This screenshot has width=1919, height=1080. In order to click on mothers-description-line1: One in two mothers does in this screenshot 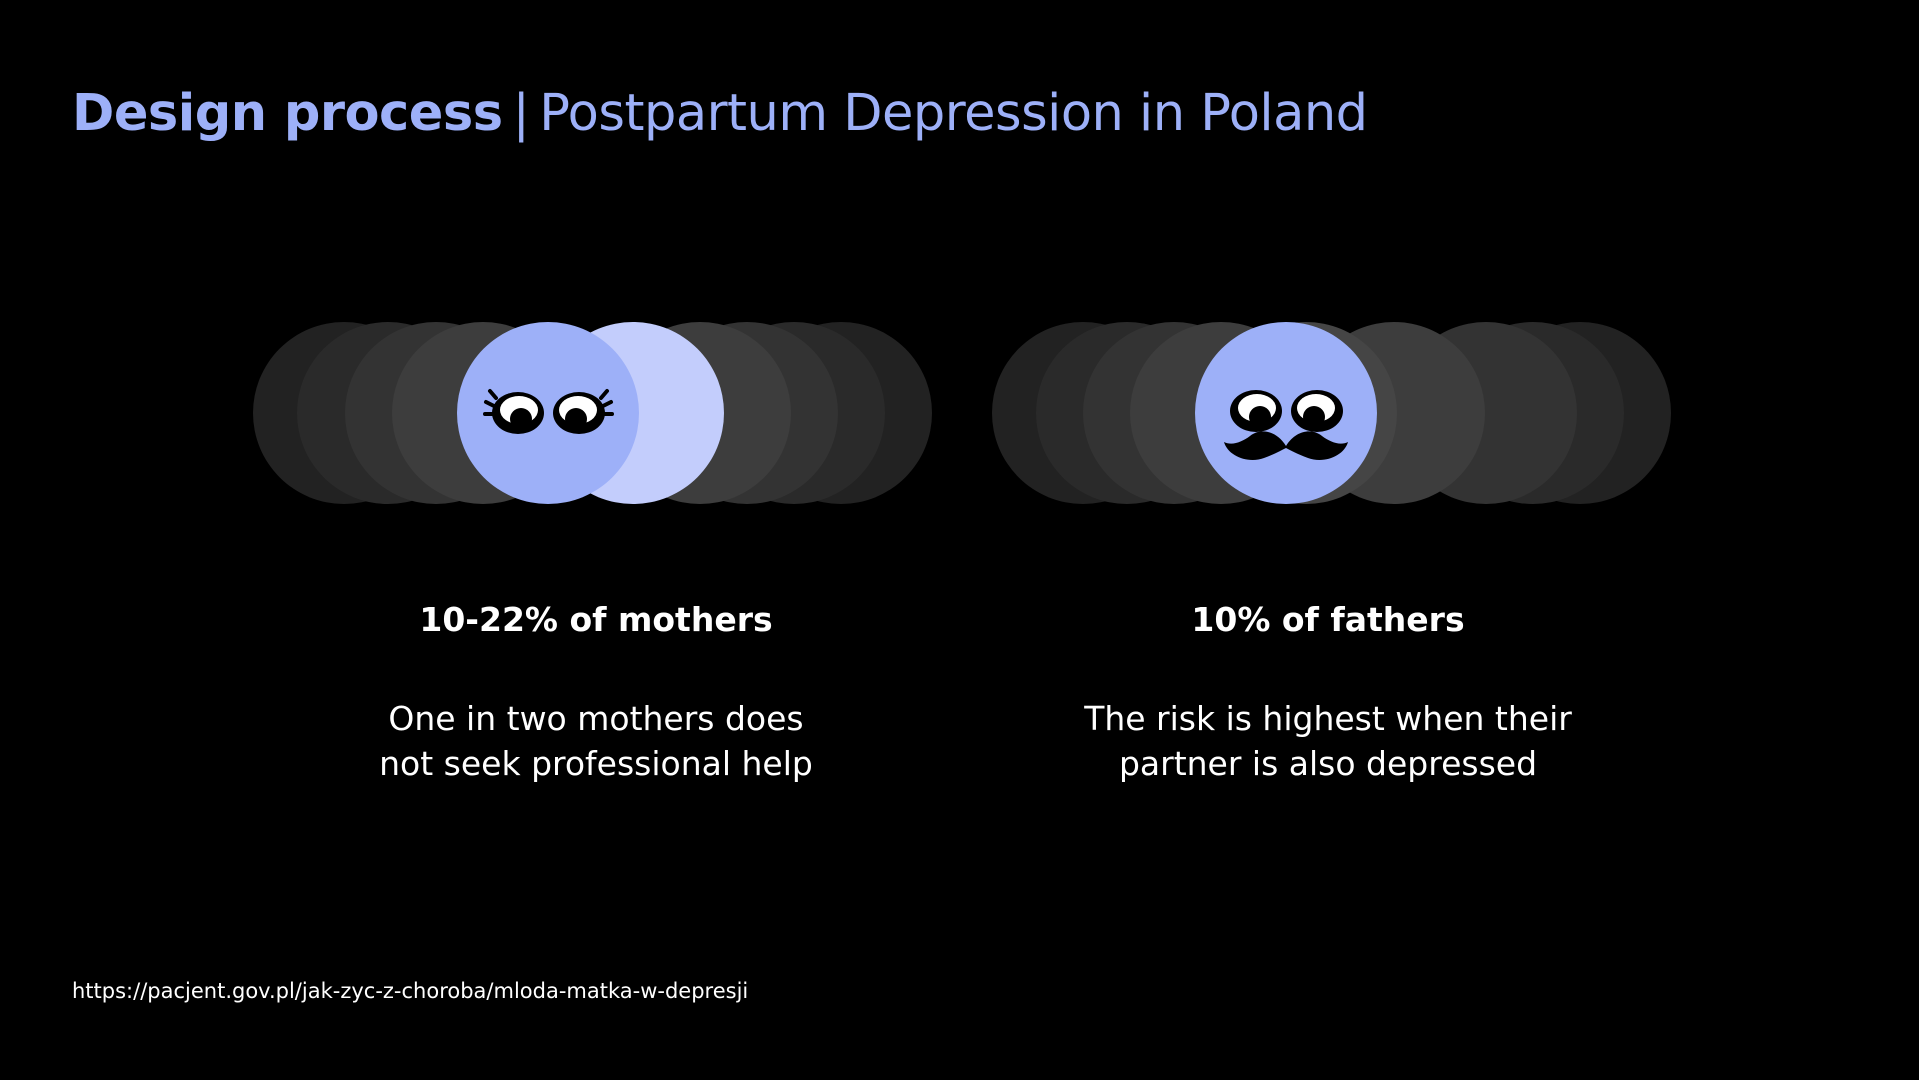, I will do `click(596, 718)`.